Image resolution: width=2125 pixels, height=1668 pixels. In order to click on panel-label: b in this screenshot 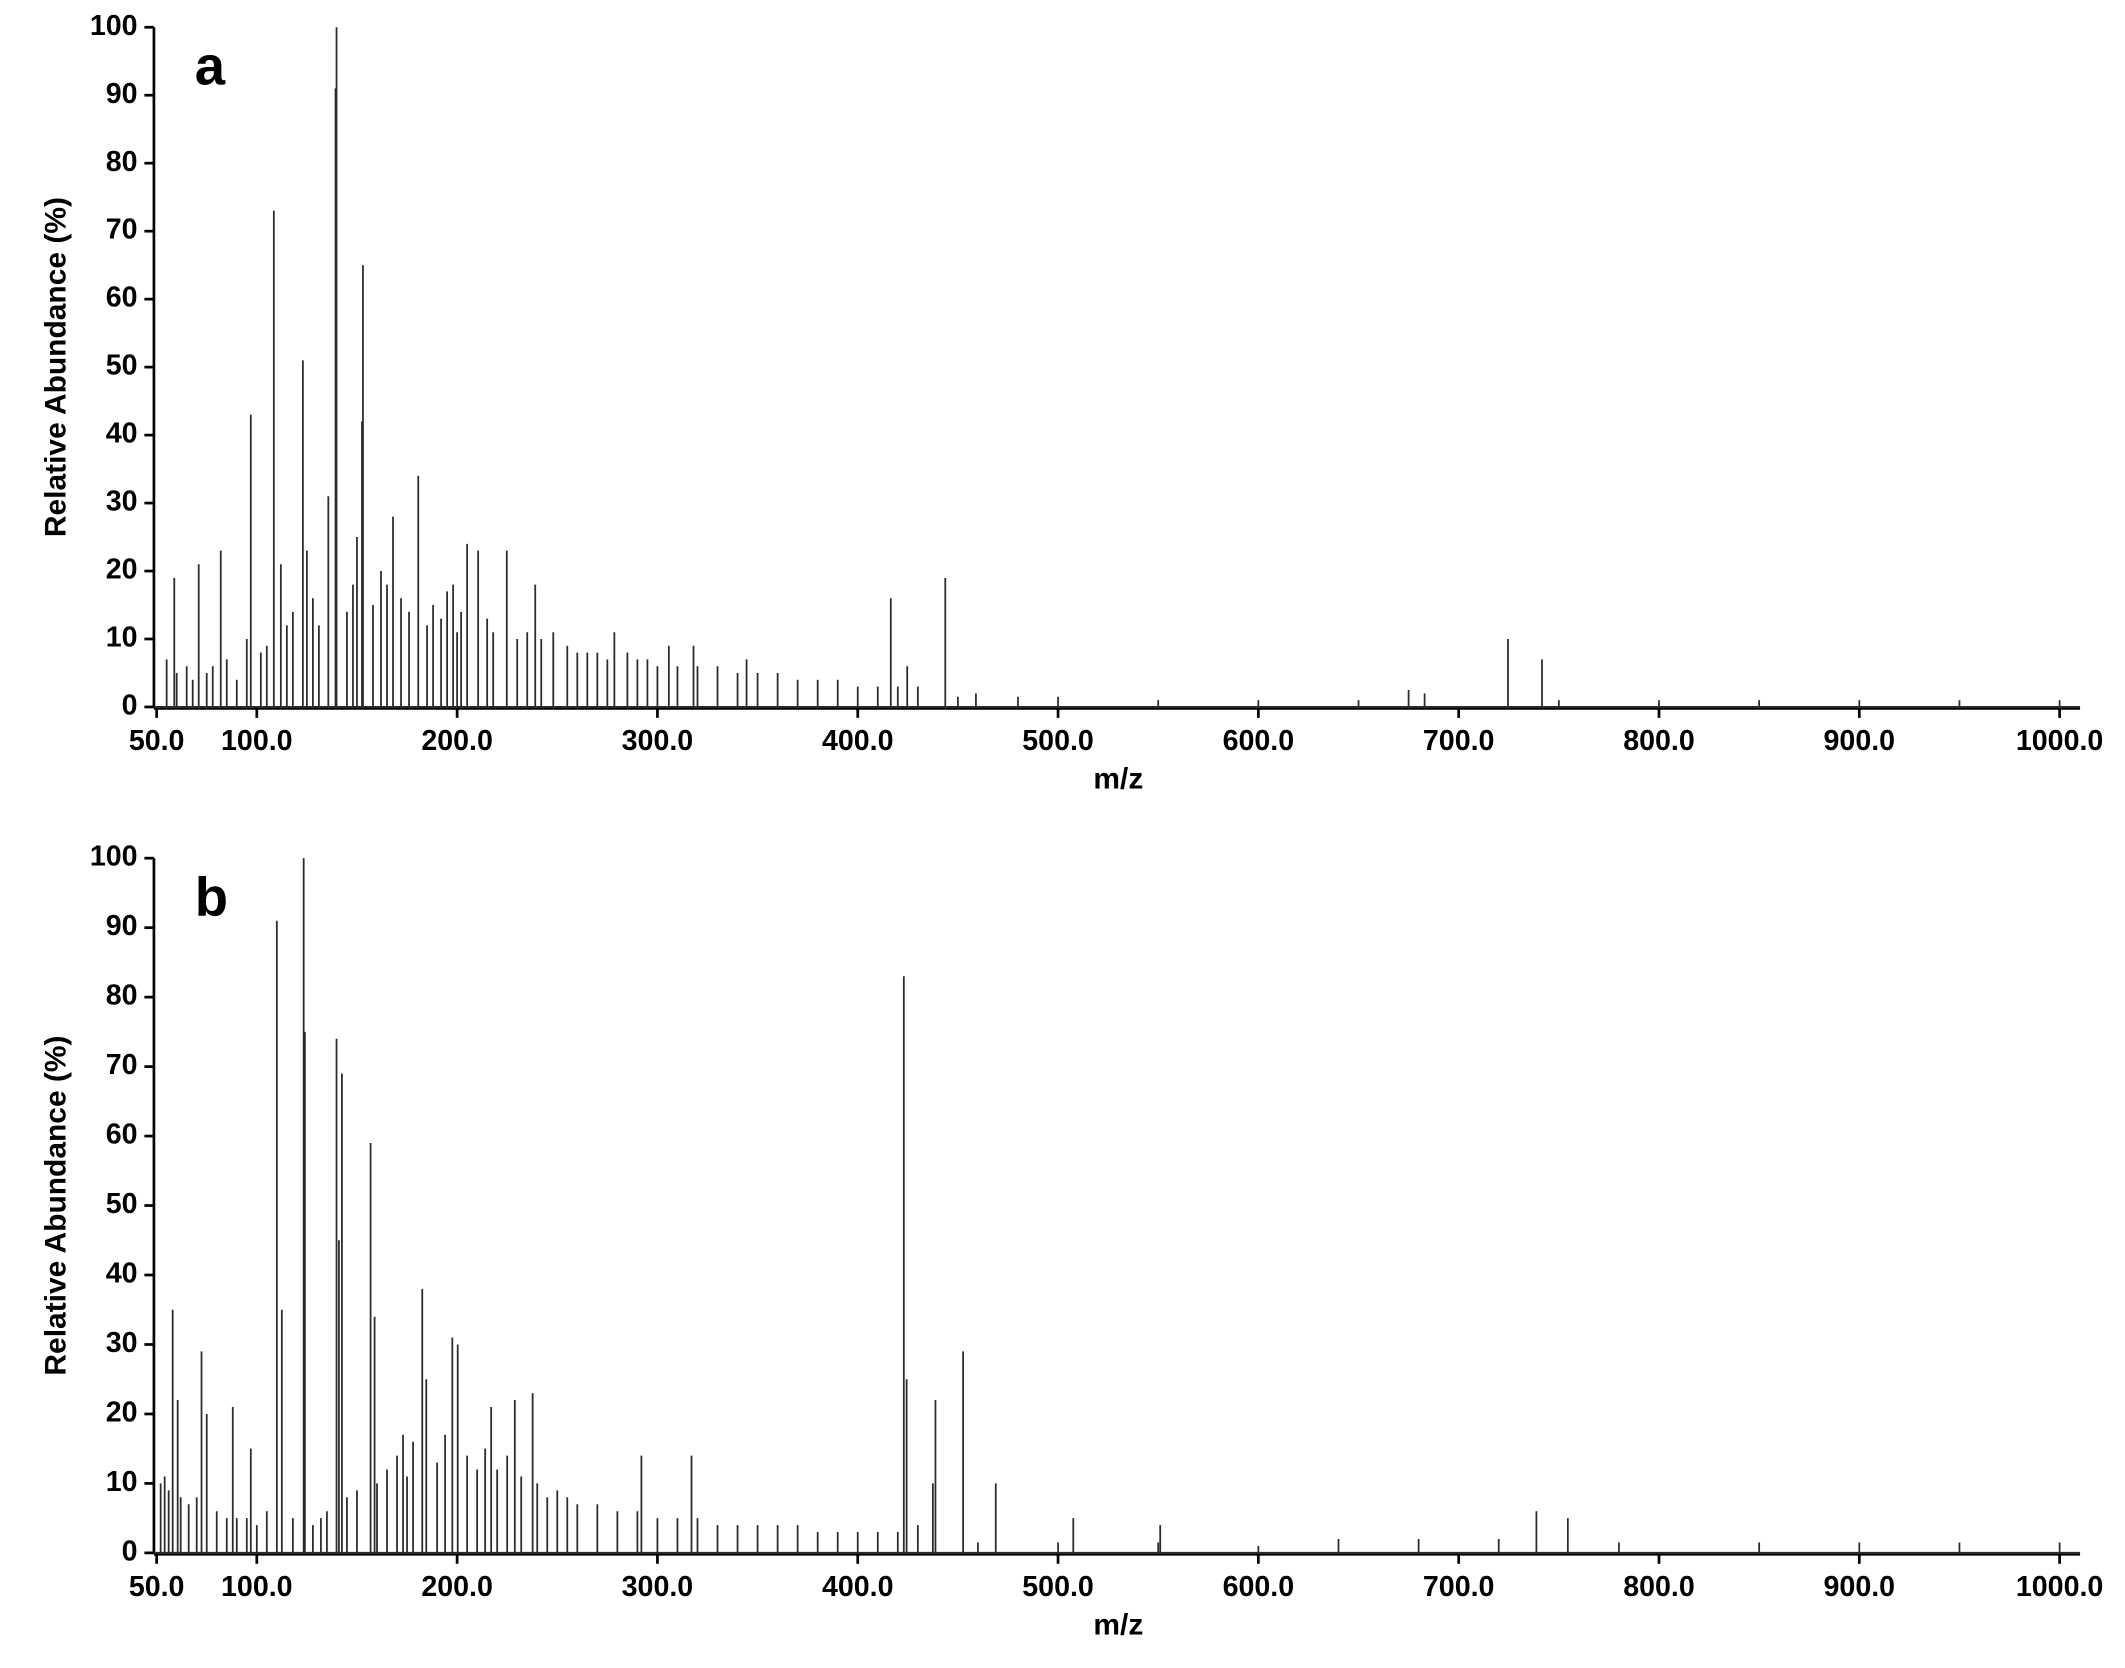, I will do `click(211, 896)`.